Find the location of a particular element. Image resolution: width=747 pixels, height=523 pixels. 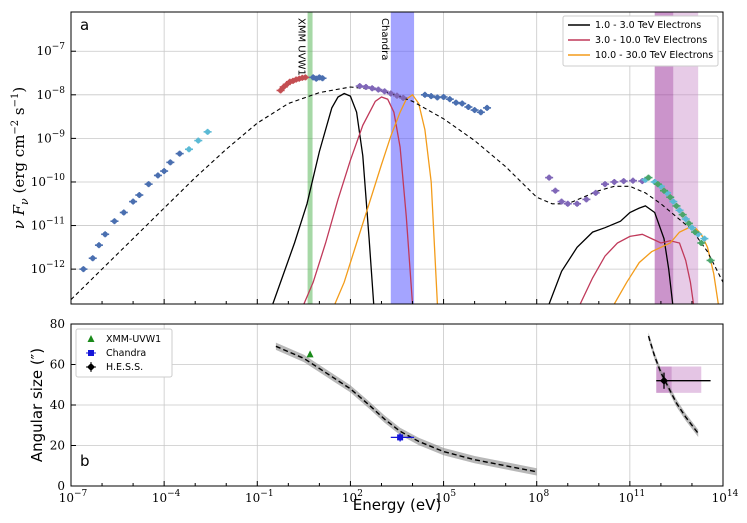

hess-point is located at coordinates (664, 380).